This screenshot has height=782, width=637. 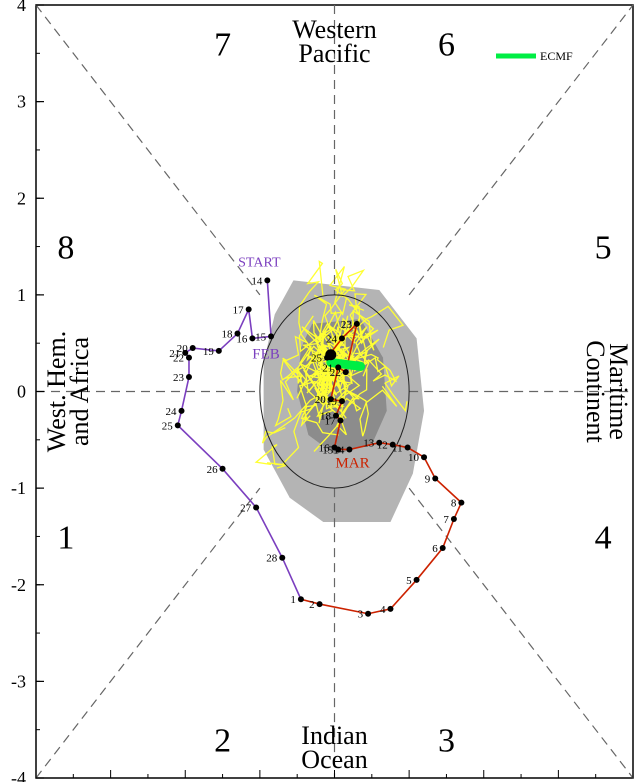 I want to click on day-label: 27, so click(x=246, y=508).